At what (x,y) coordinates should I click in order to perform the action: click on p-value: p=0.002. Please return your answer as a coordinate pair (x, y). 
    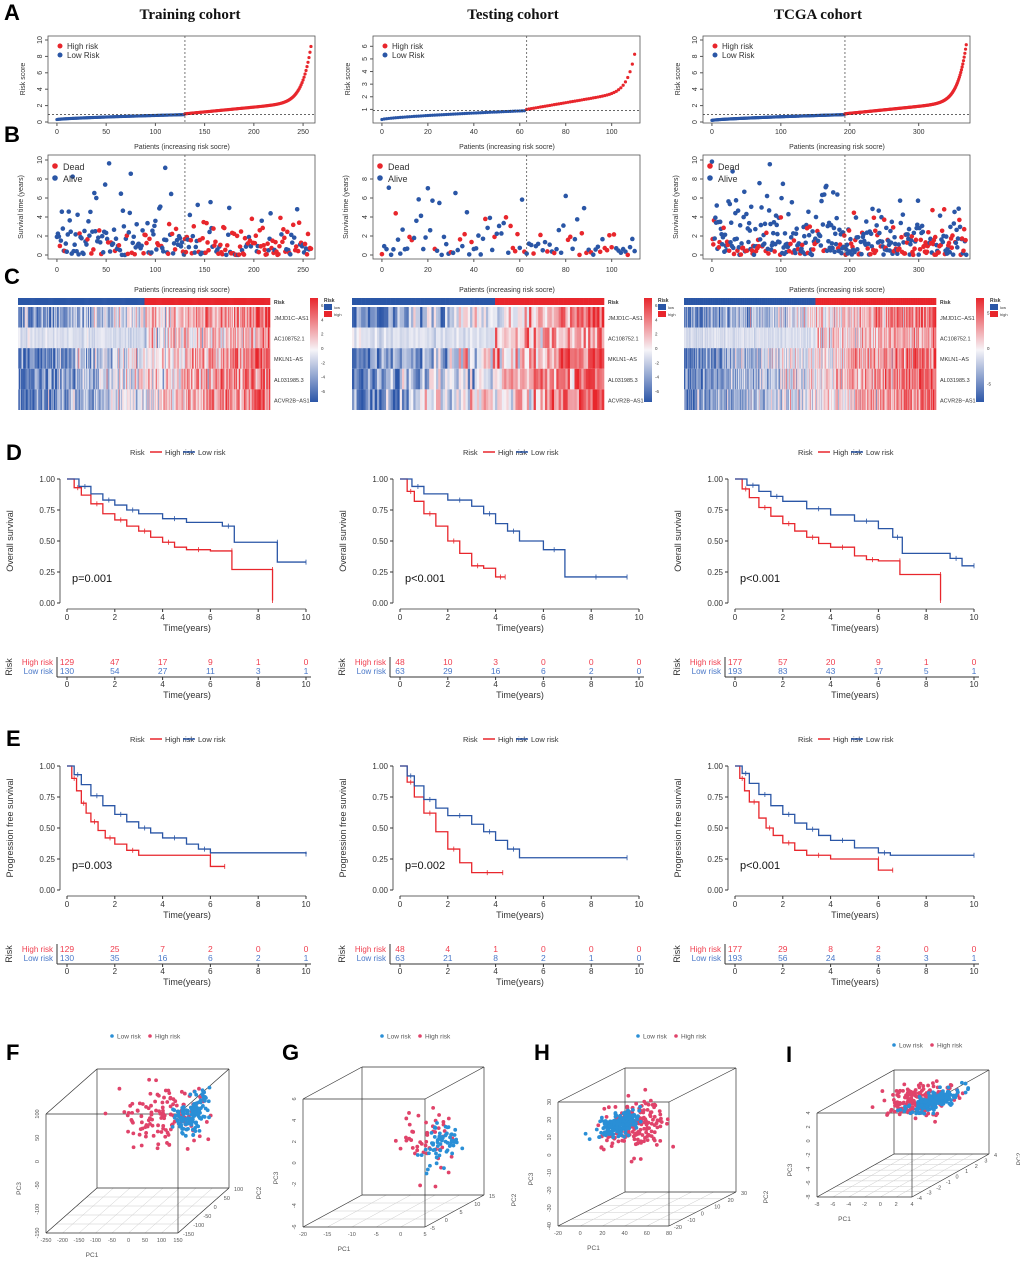
    Looking at the image, I should click on (425, 866).